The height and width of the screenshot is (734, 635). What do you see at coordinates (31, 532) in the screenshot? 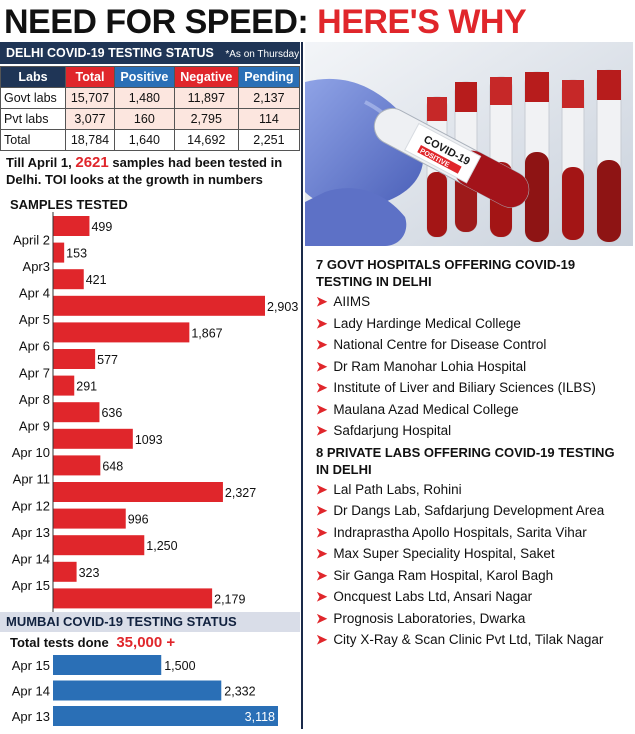
I see `category-label: Apr 13` at bounding box center [31, 532].